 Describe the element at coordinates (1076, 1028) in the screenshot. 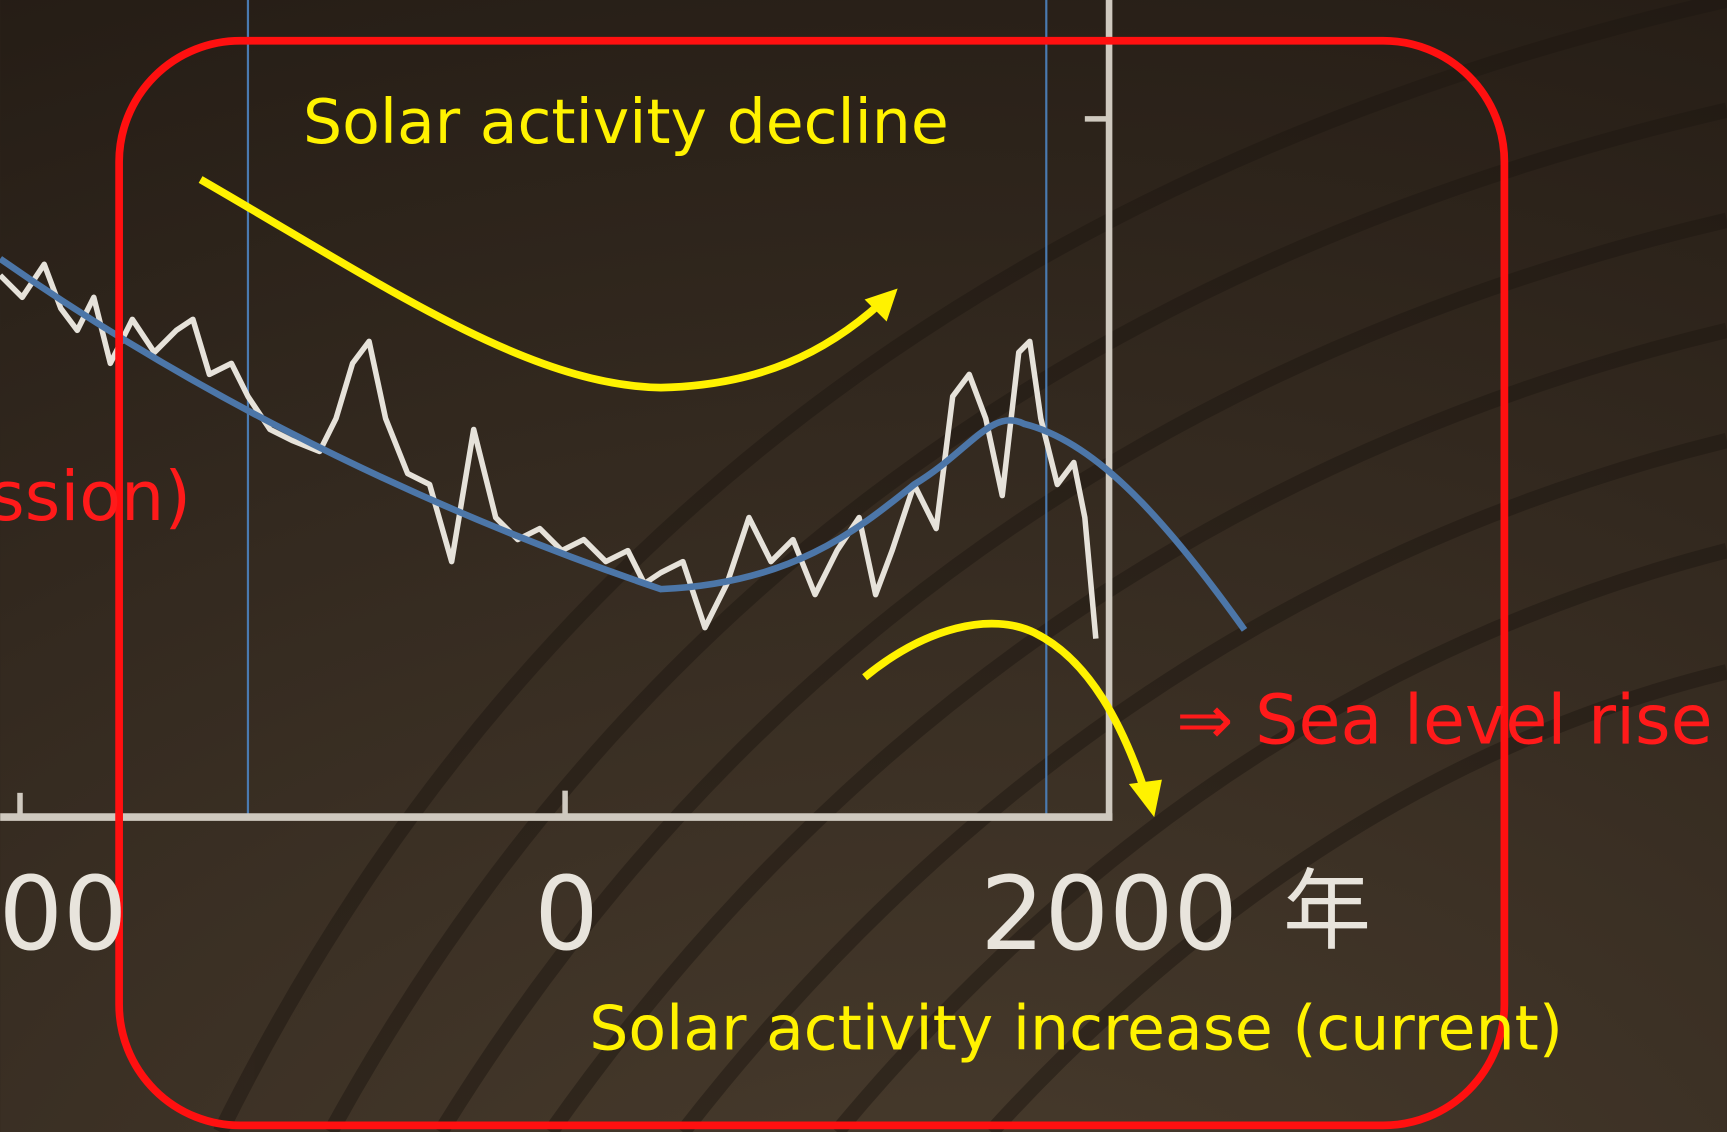

I see `annotation: Solar activity increase (current)` at that location.